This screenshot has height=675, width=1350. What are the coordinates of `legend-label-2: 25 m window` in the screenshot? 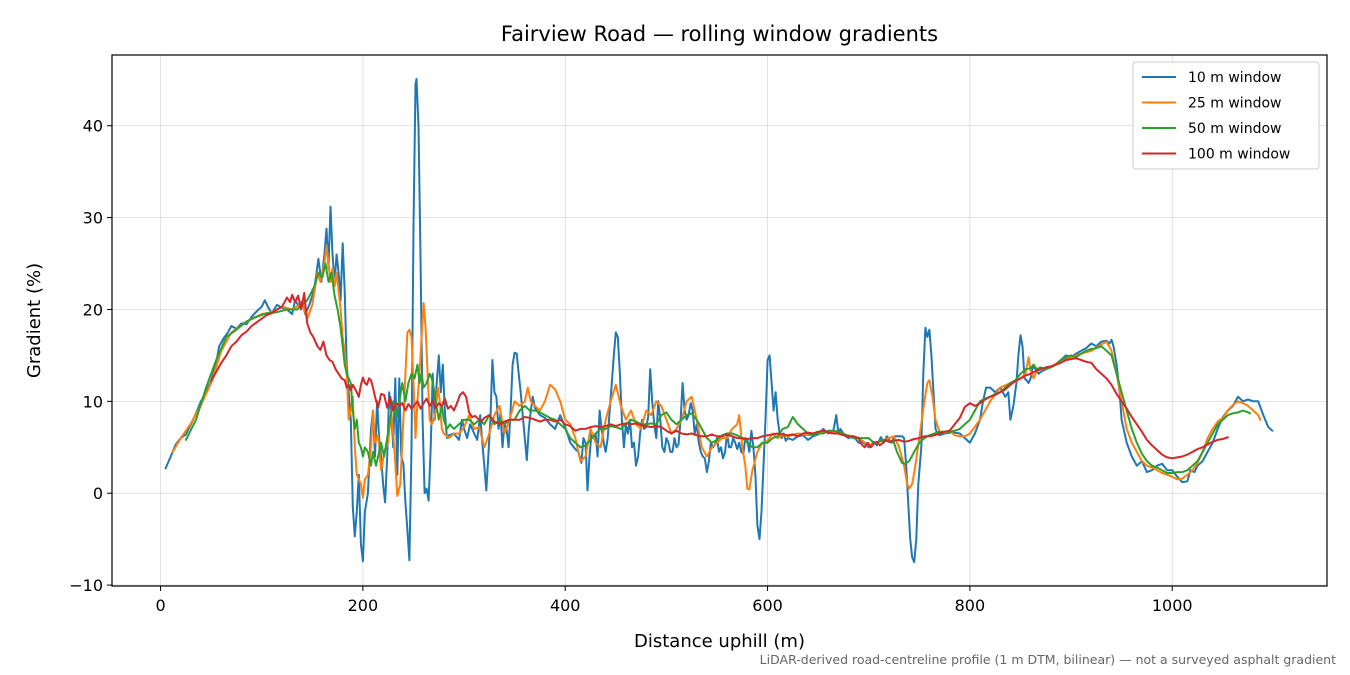 It's located at (1234, 104).